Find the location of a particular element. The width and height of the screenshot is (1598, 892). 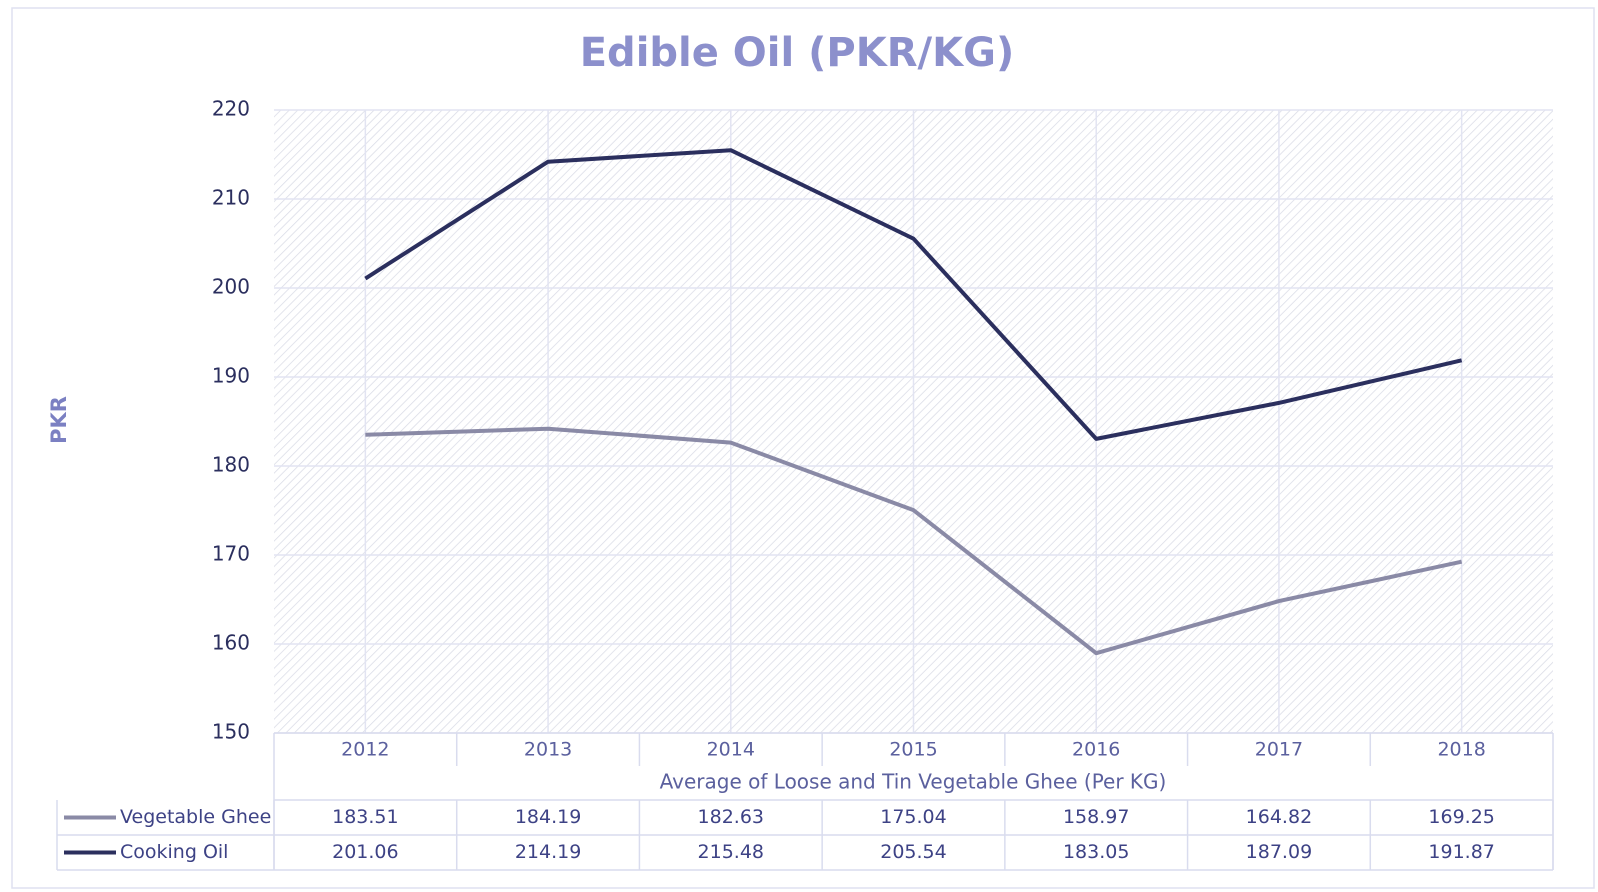

x-tick-label: 2014 is located at coordinates (731, 750).